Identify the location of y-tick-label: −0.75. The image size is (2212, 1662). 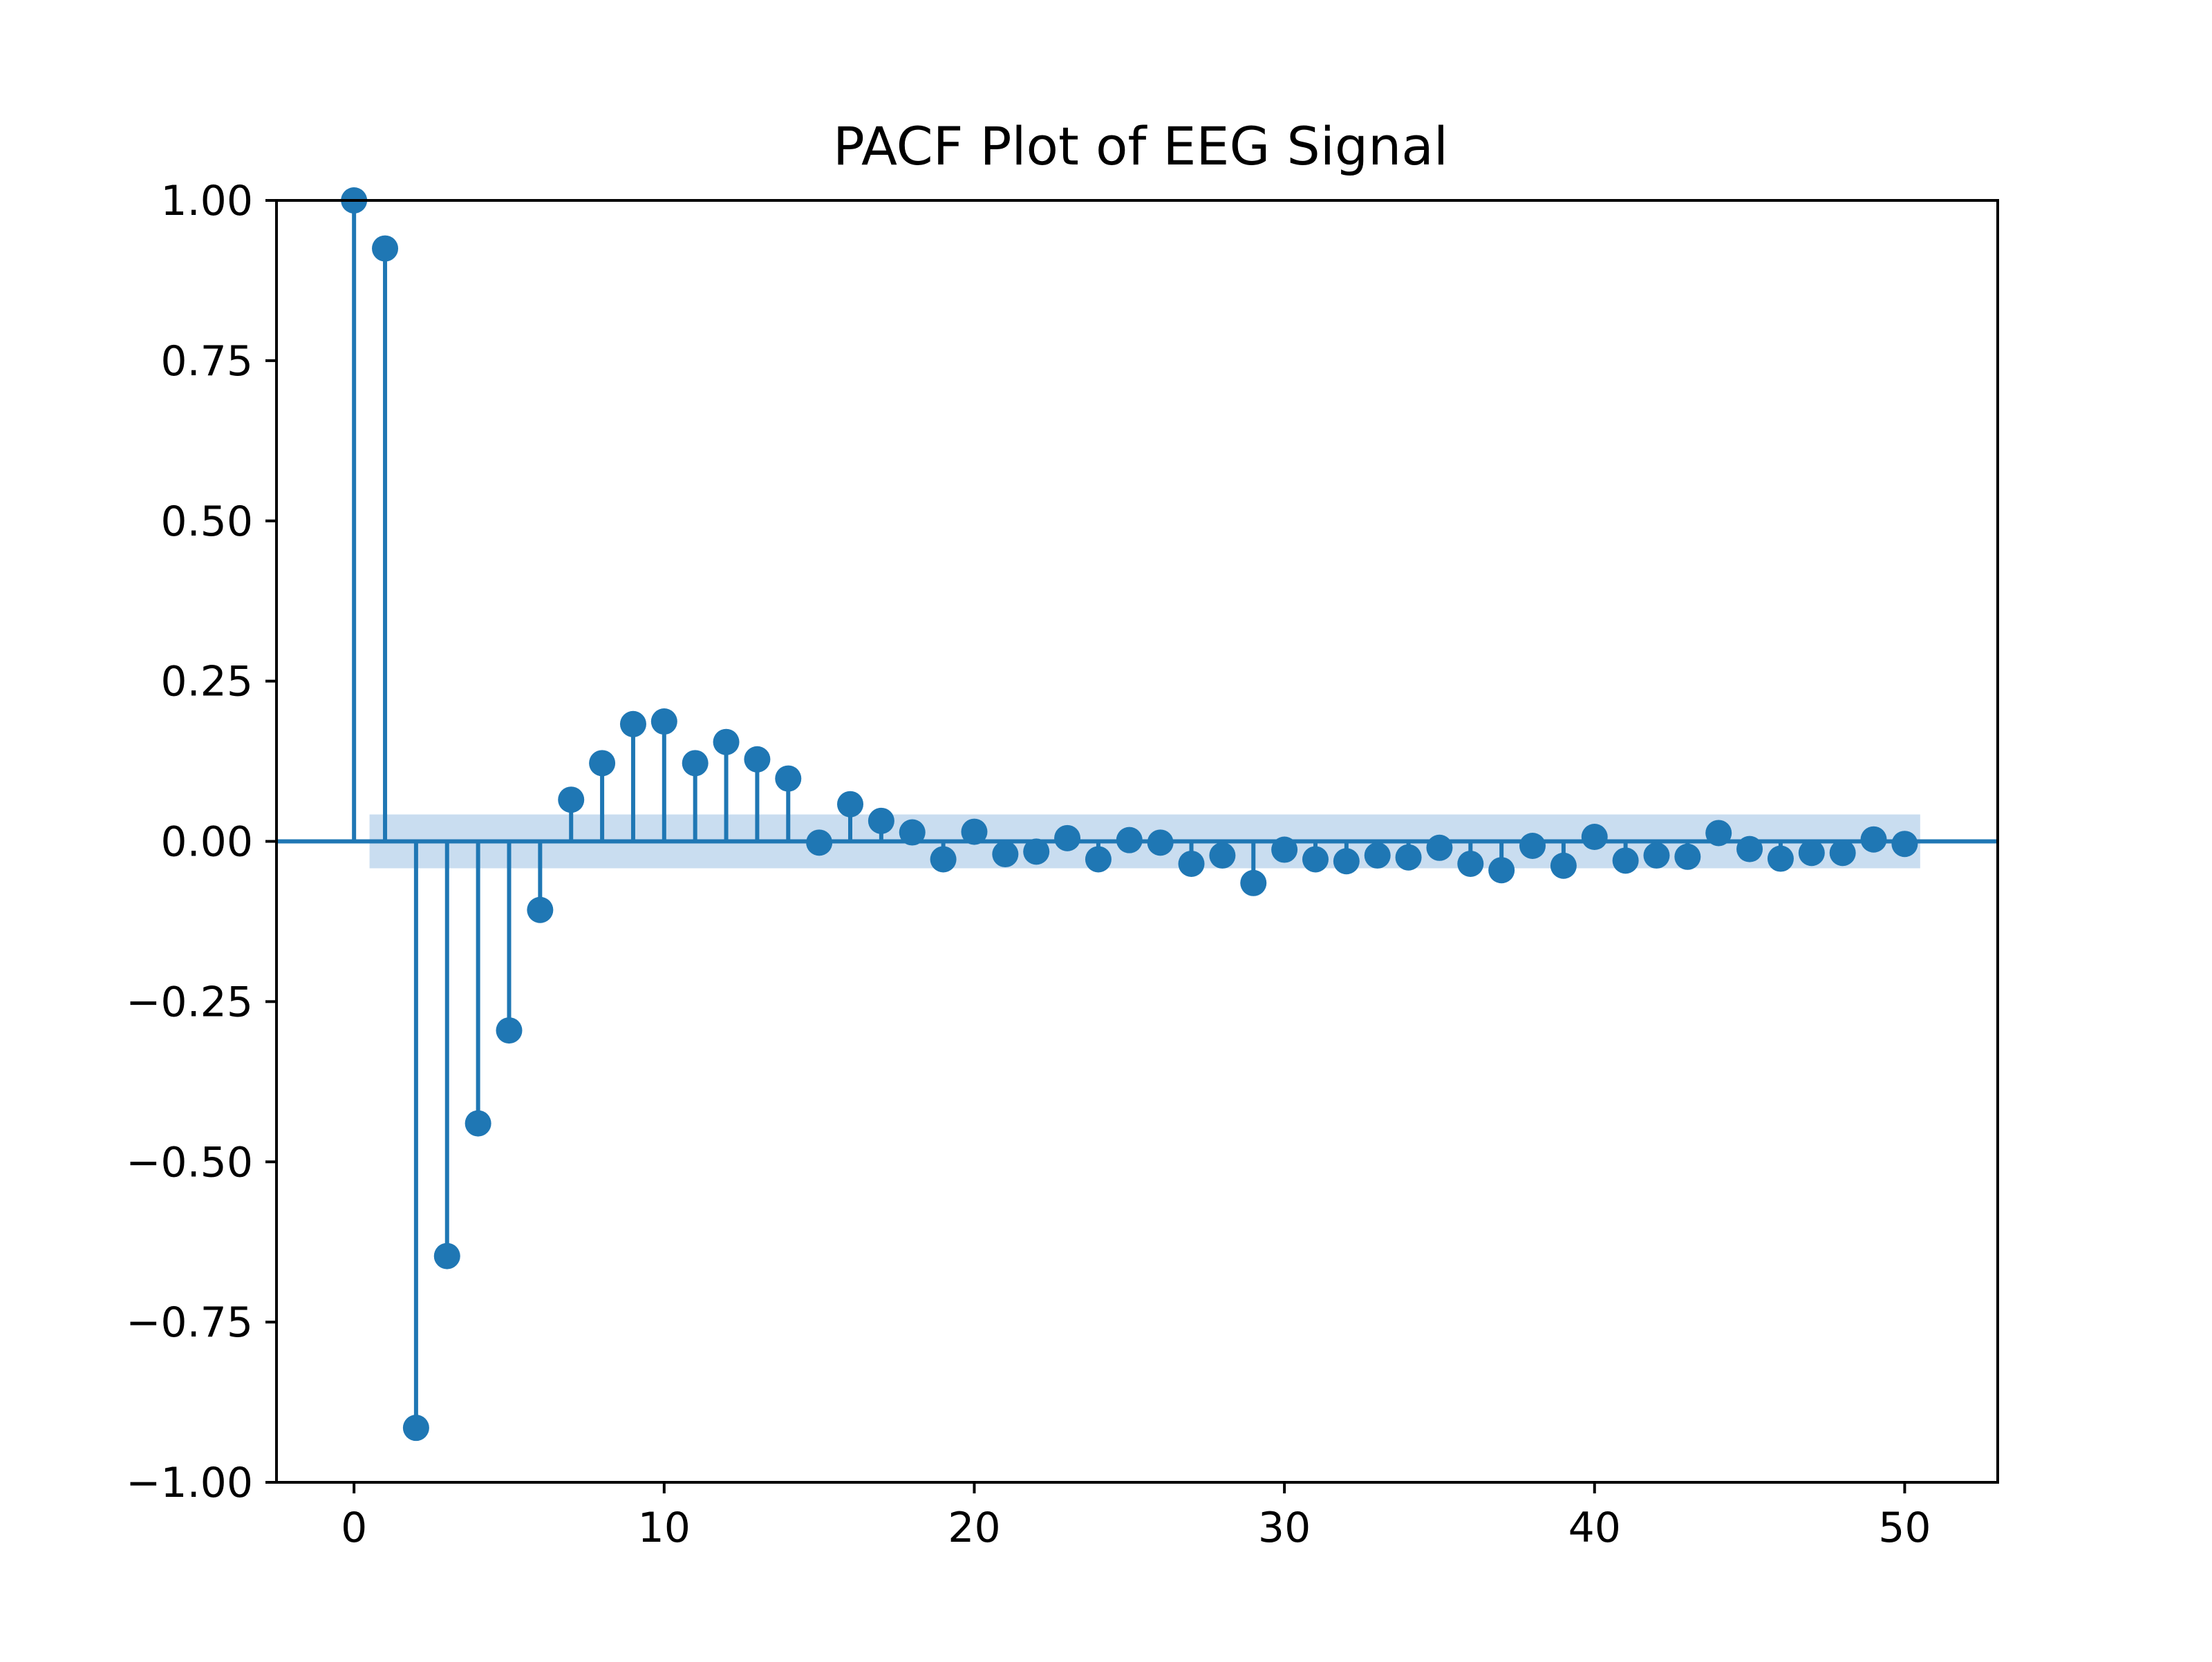
(190, 1323).